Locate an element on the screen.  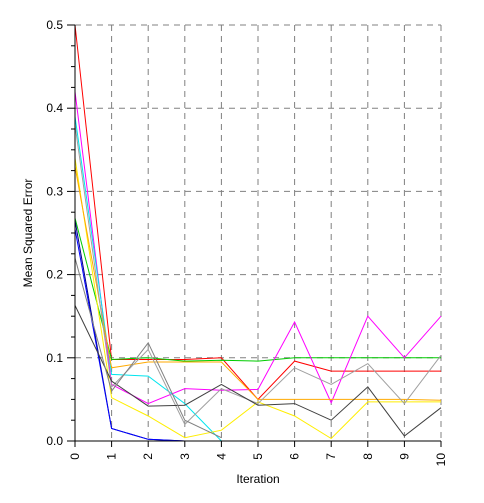
x-tick-label: 7 is located at coordinates (331, 456).